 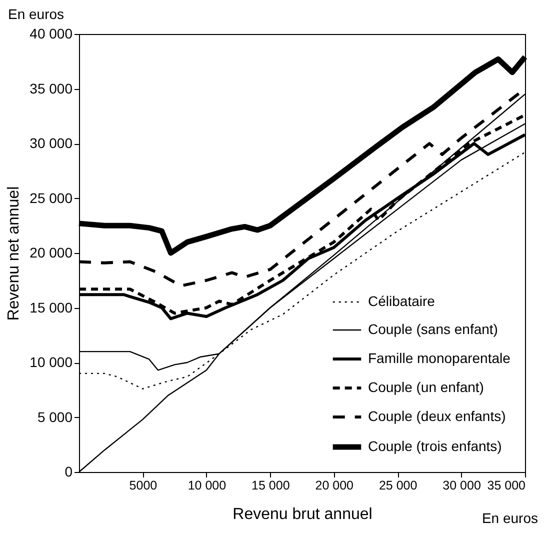 I want to click on legend-label: Couple (sans enfant), so click(x=433, y=329).